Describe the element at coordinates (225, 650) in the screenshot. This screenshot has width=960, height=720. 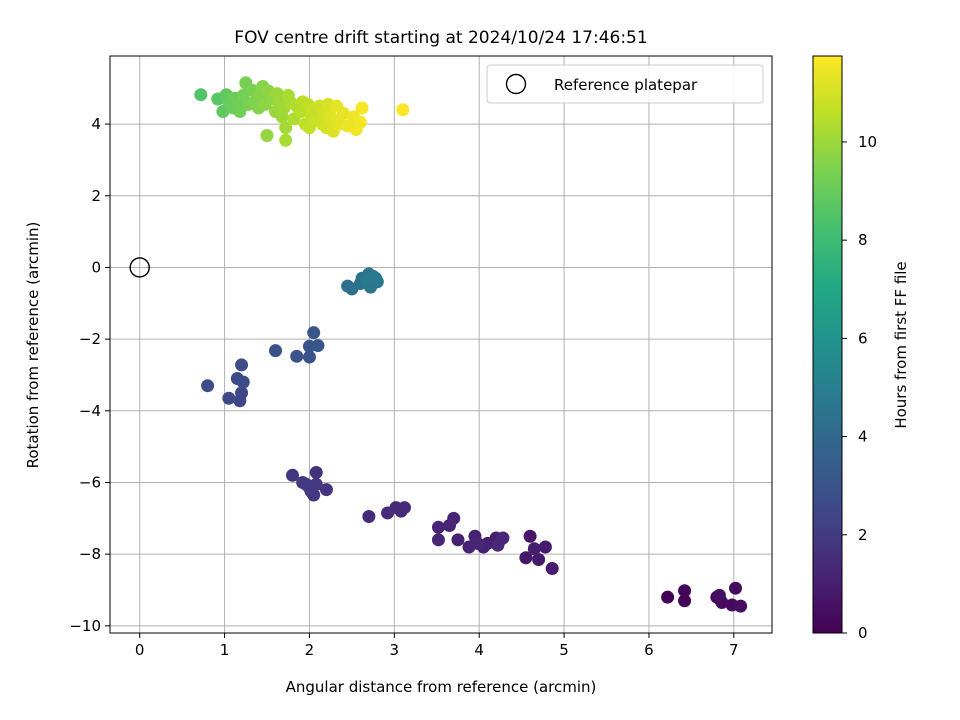
I see `x-tick-label: 1` at that location.